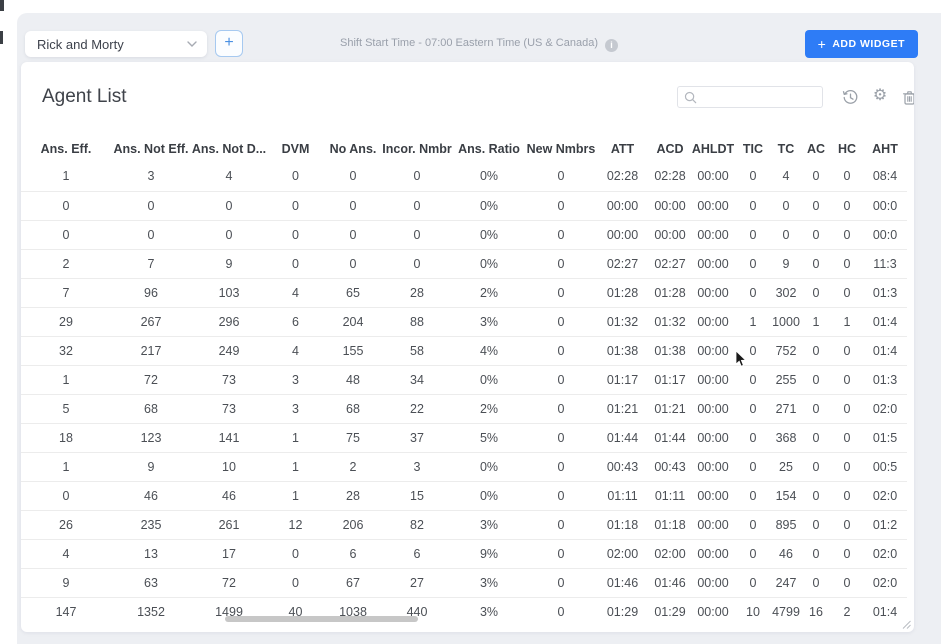 This screenshot has width=941, height=644. Describe the element at coordinates (151, 437) in the screenshot. I see `table-cell: 123` at that location.